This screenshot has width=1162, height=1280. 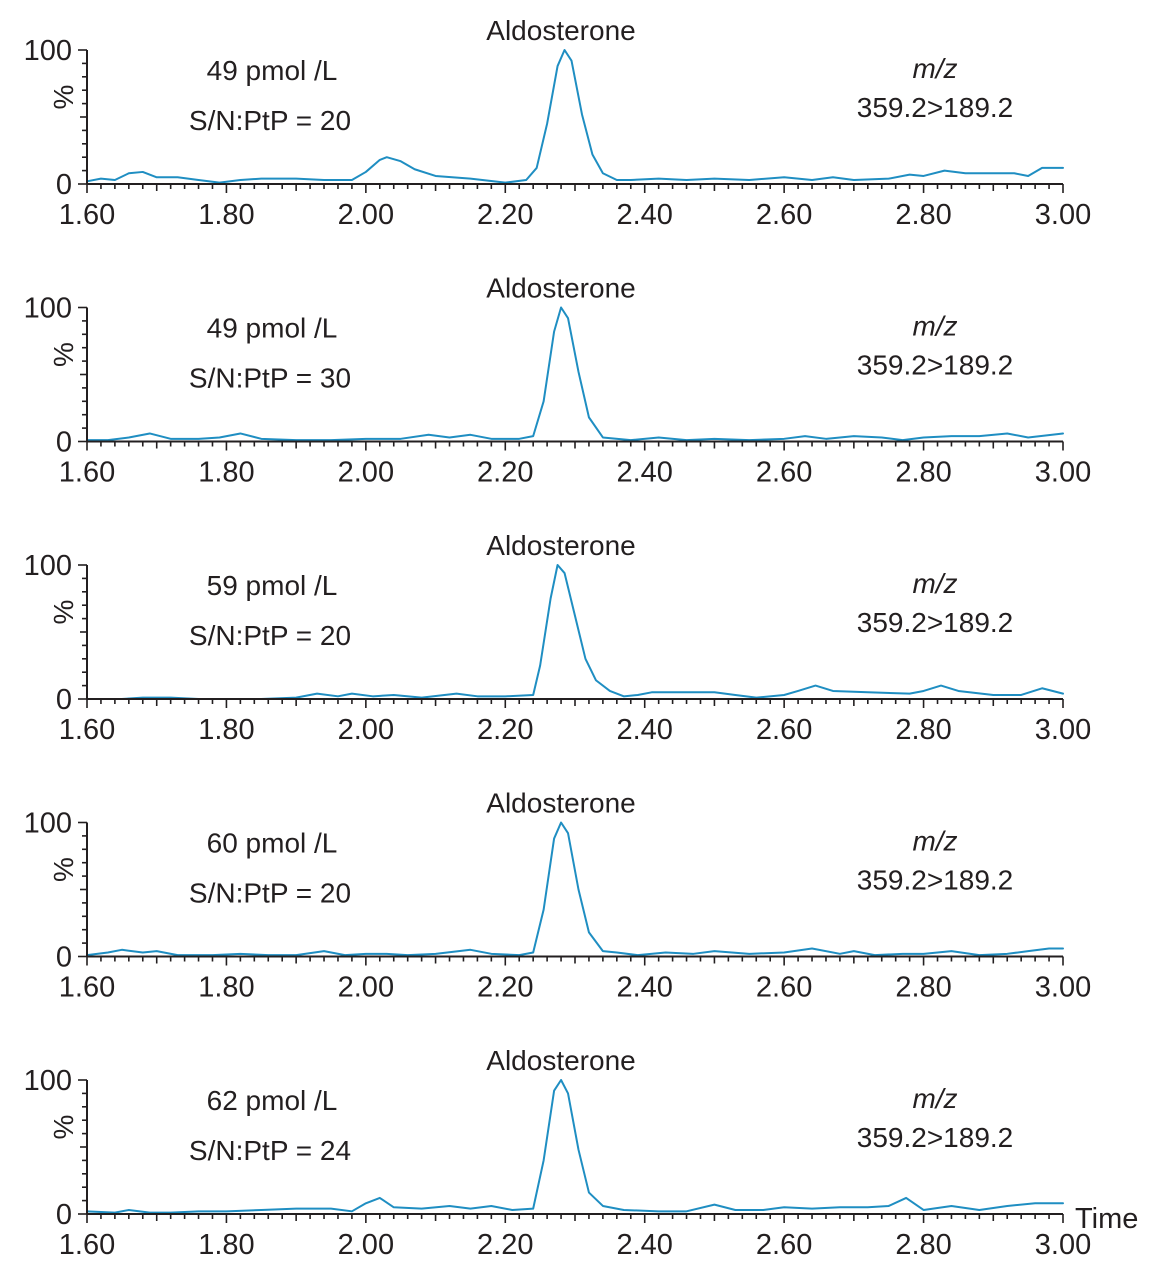 What do you see at coordinates (1106, 1219) in the screenshot?
I see `x-axis-label: Time` at bounding box center [1106, 1219].